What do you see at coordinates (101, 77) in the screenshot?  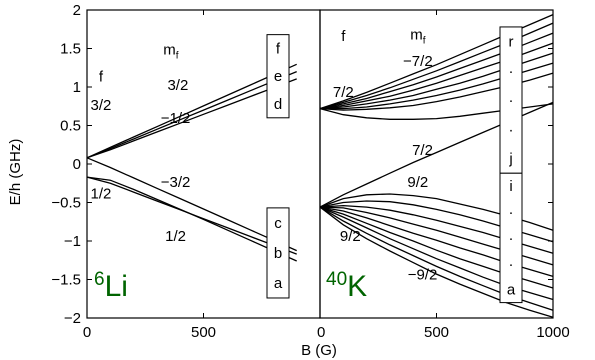 I see `li6-annotation-0: f` at bounding box center [101, 77].